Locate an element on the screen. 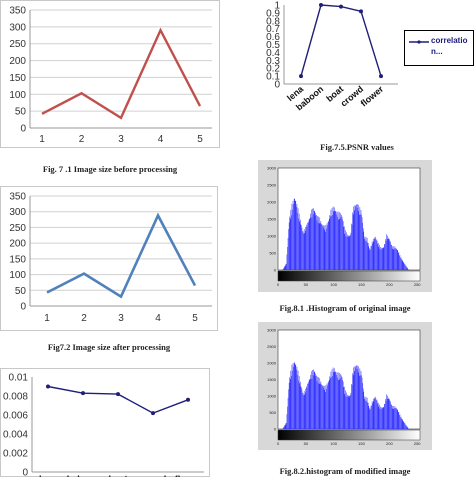 The image size is (474, 477). y-tick-label: 0.1 is located at coordinates (273, 77).